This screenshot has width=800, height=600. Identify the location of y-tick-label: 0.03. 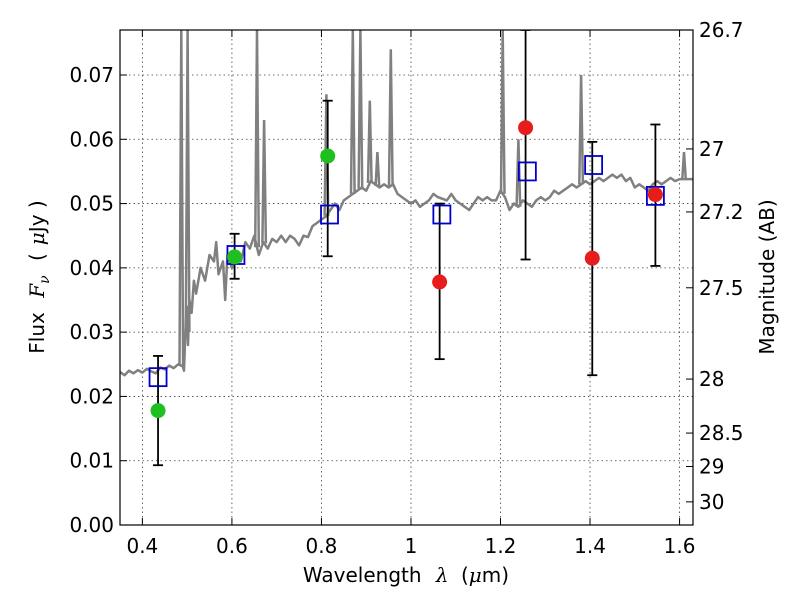
(91, 332).